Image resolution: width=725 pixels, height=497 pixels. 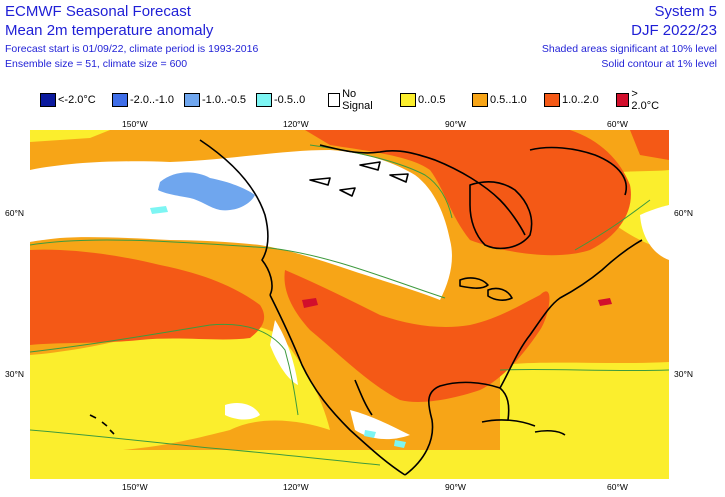 I want to click on system-label: System 5, so click(x=685, y=11).